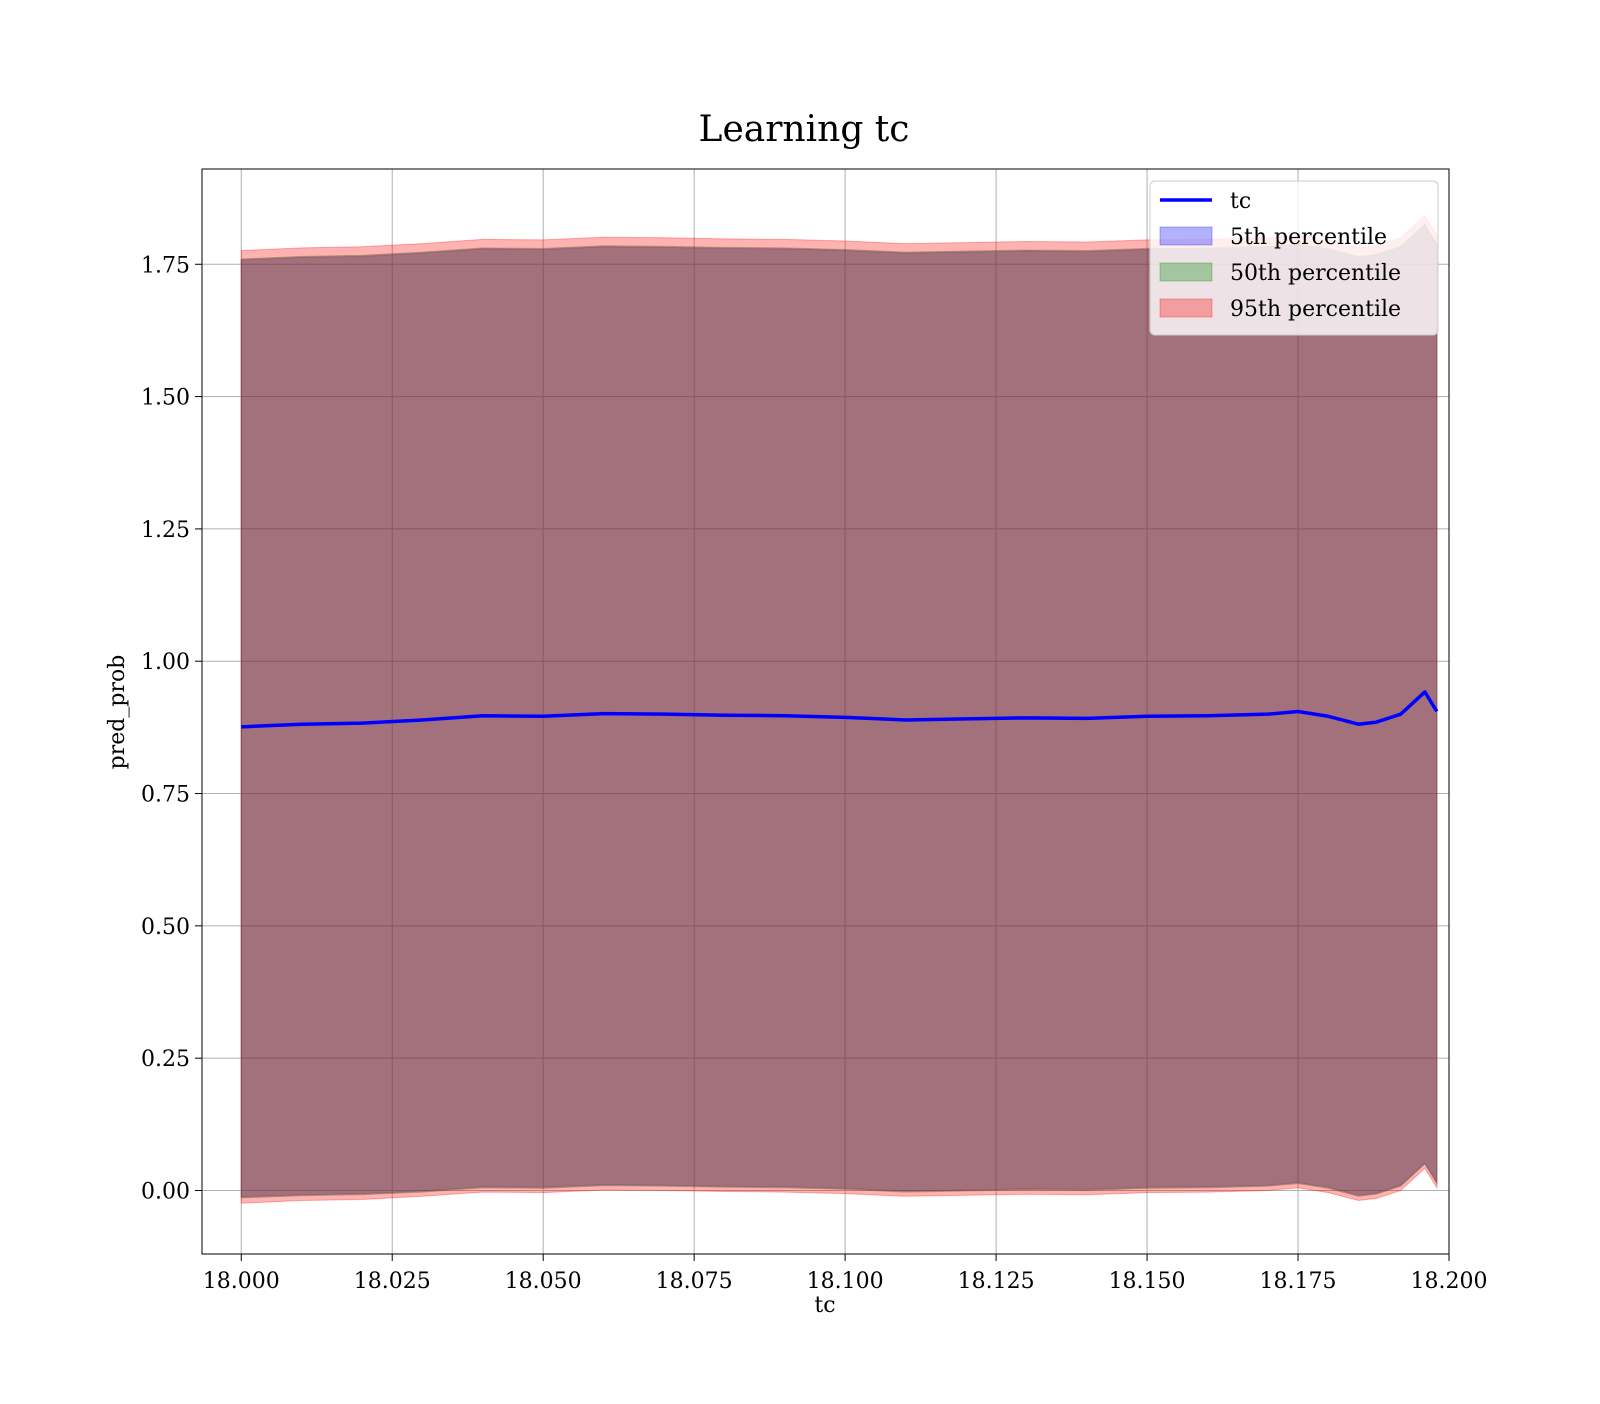 The height and width of the screenshot is (1404, 1600). I want to click on y-axis-label: pred_prob, so click(117, 712).